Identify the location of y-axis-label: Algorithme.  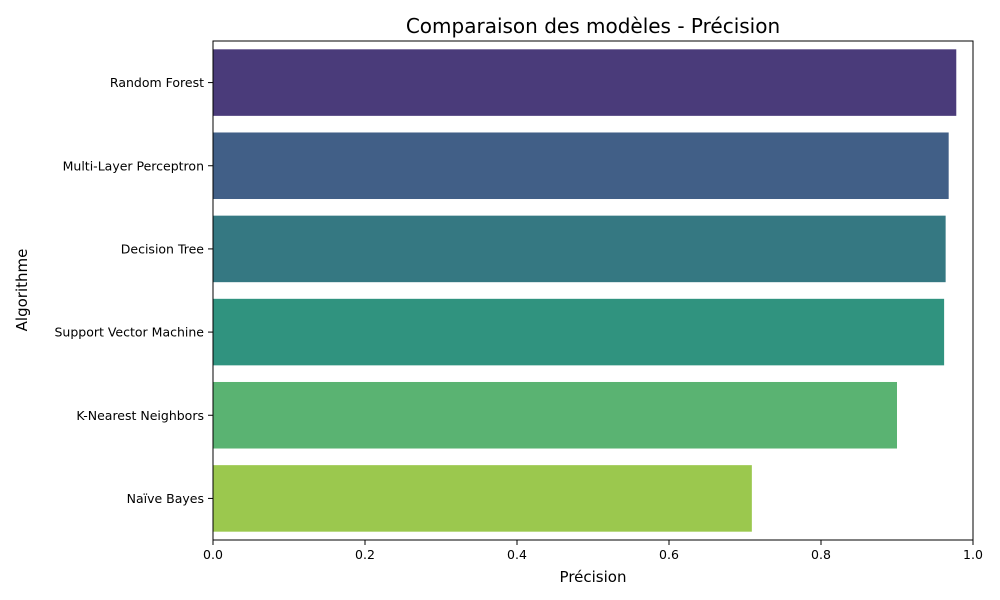
(22, 290).